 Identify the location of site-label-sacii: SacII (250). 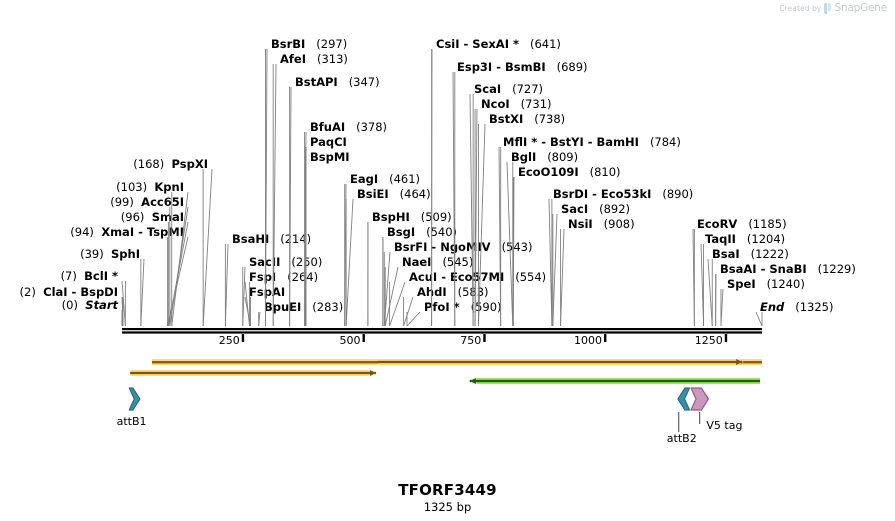
(285, 262).